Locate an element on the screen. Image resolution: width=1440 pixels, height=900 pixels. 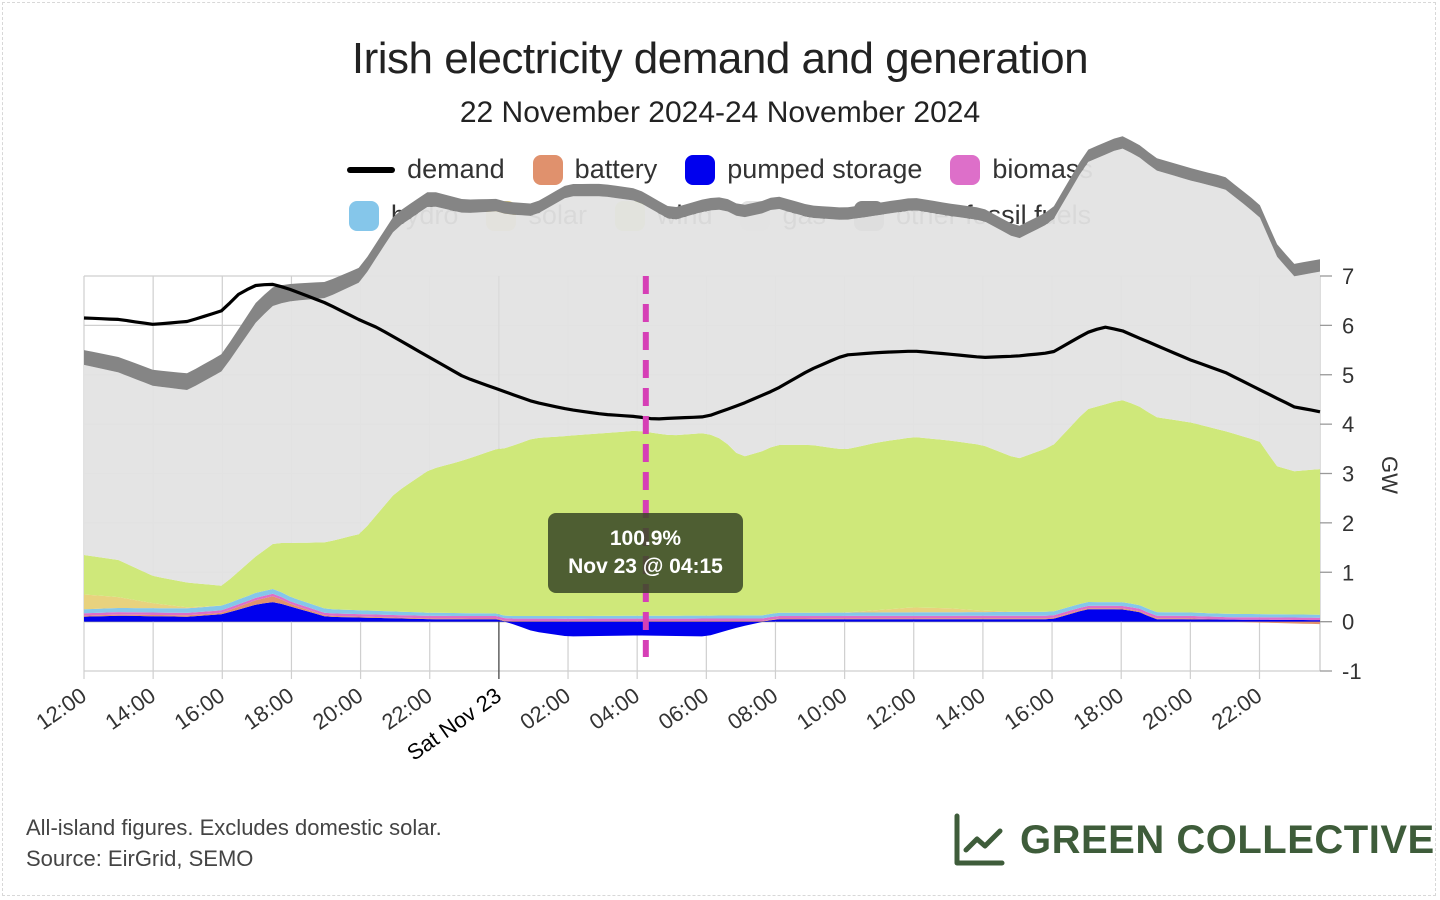
y-tick-label: 5 is located at coordinates (1348, 375).